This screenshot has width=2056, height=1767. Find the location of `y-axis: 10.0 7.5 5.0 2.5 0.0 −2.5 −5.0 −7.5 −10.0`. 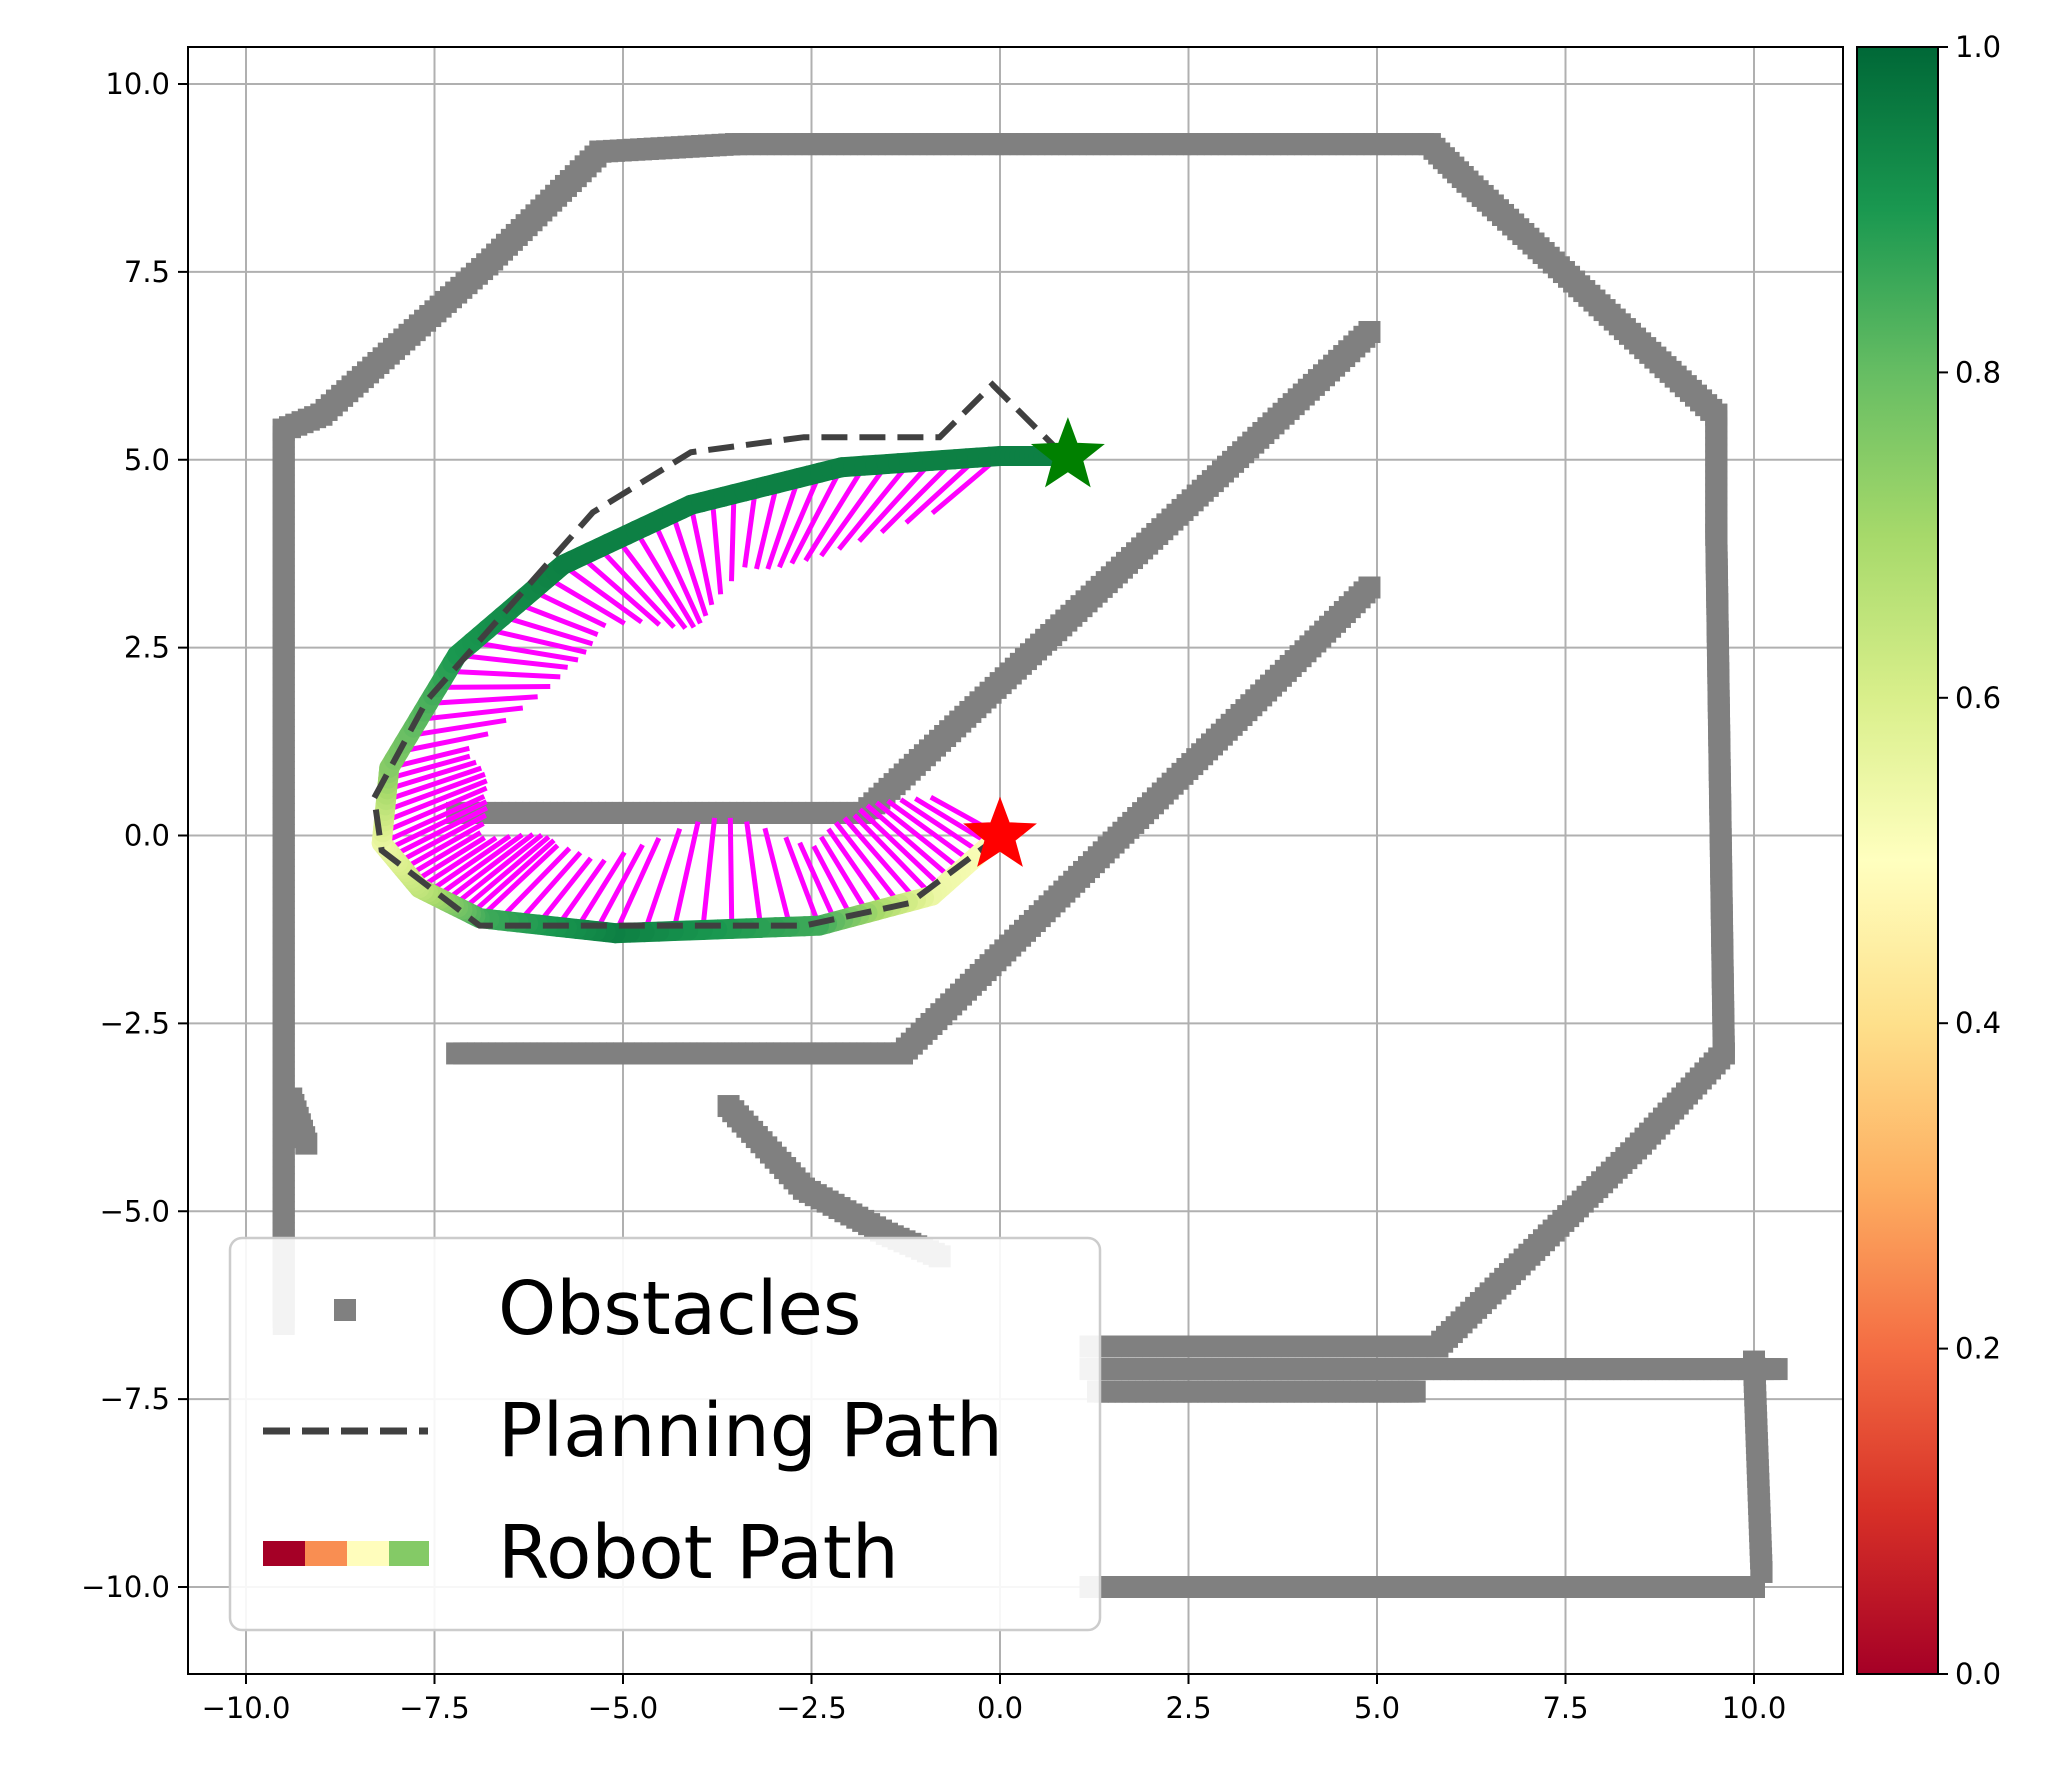

y-axis: 10.0 7.5 5.0 2.5 0.0 −2.5 −5.0 −7.5 −10.0 is located at coordinates (134, 835).